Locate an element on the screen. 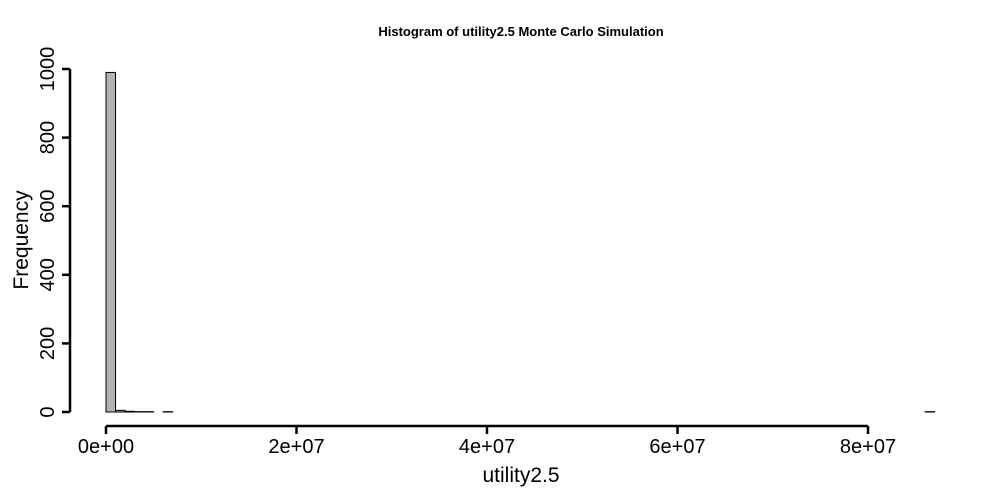 The height and width of the screenshot is (500, 1000). y-axis-ticks: 0 200 400 600 800 1000 is located at coordinates (53, 232).